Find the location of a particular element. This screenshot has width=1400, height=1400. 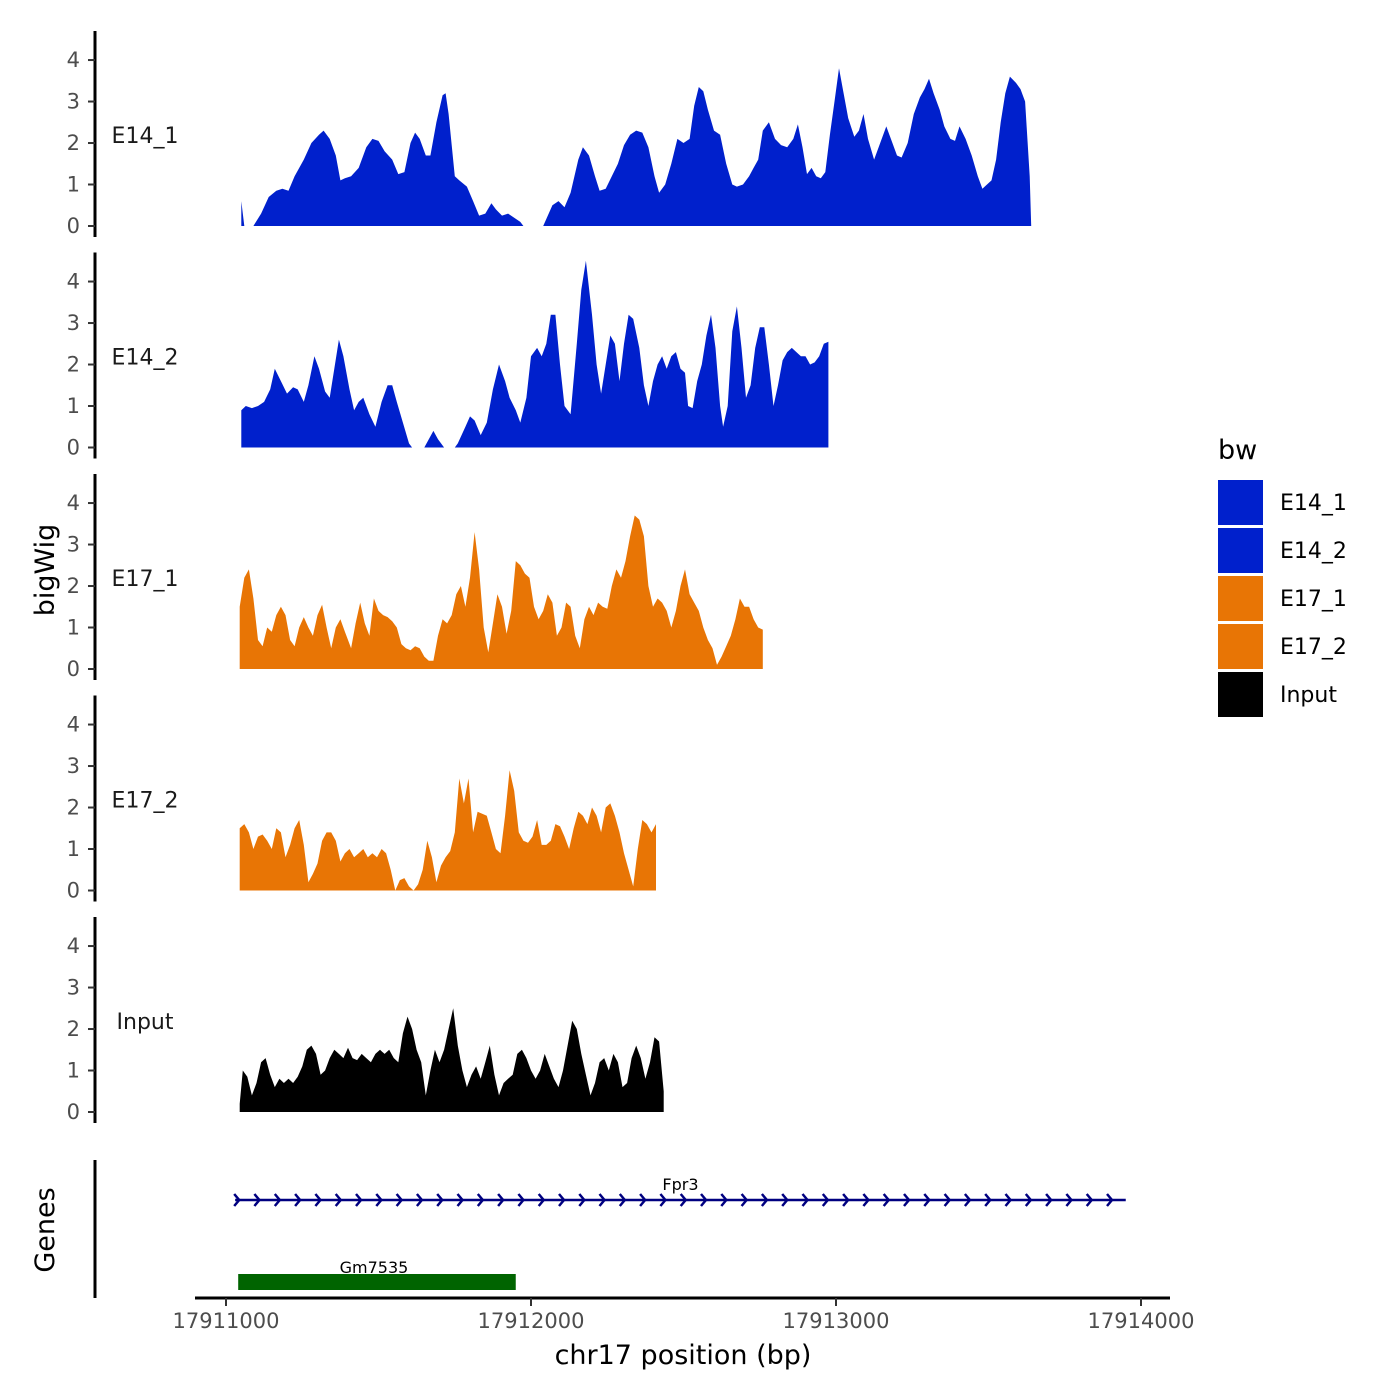

track-e14-1: 0 1 2 3 4 E14_1 is located at coordinates (549, 134).